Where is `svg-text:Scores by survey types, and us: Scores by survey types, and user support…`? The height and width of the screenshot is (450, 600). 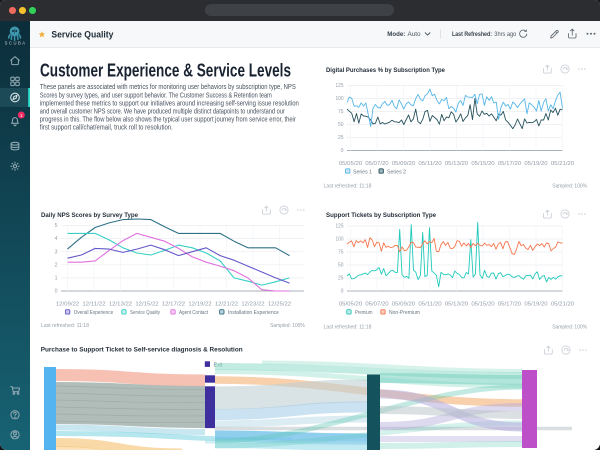 svg-text:Scores by survey types, and us: Scores by survey types, and user support… is located at coordinates (156, 95).